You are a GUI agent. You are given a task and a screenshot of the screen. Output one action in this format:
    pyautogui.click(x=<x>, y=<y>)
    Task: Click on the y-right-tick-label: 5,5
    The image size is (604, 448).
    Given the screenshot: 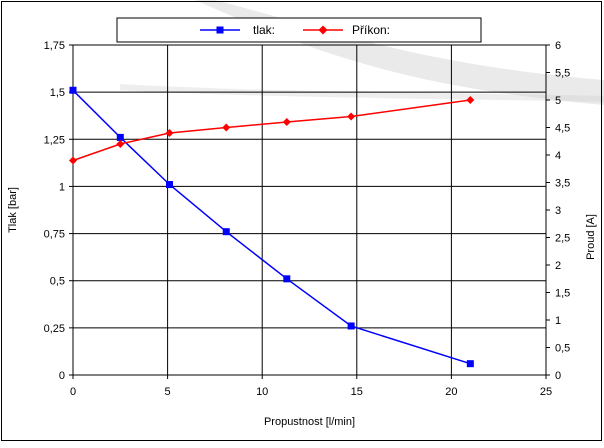 What is the action you would take?
    pyautogui.click(x=562, y=74)
    